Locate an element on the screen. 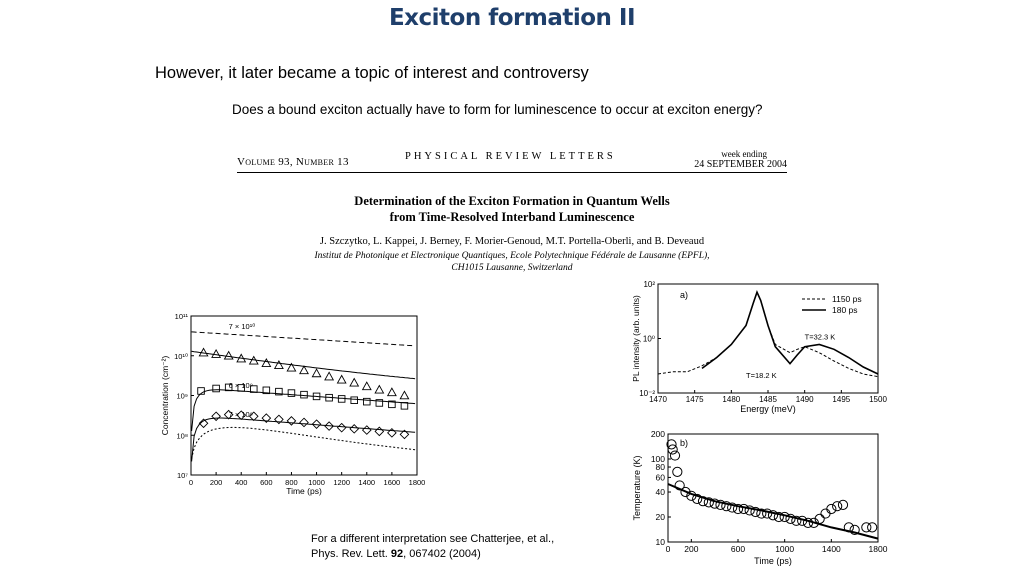 The image size is (1024, 576). y-tick-label: 10⁹ is located at coordinates (182, 396).